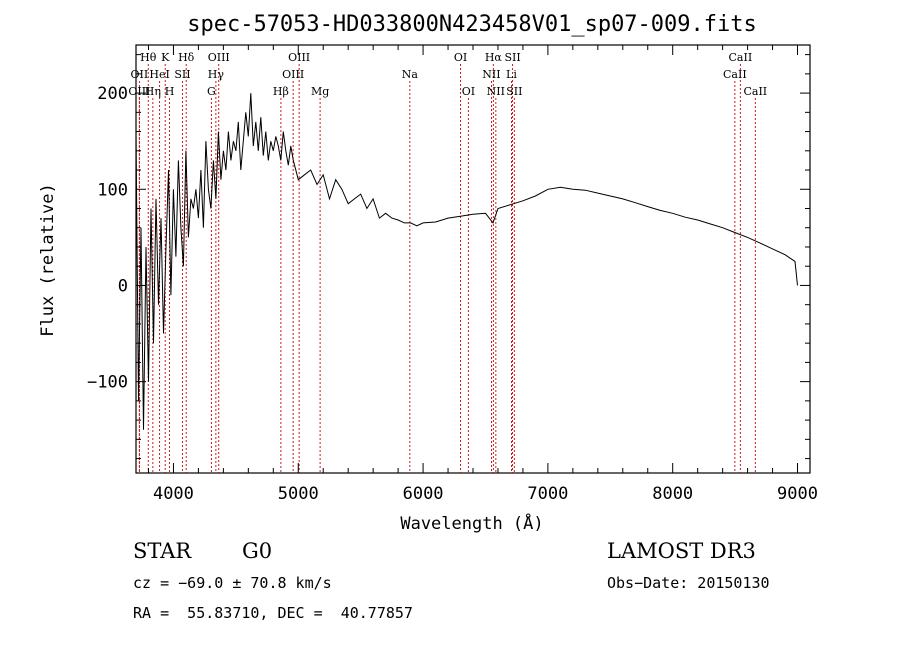  What do you see at coordinates (672, 494) in the screenshot?
I see `x-tick-label: 8000` at bounding box center [672, 494].